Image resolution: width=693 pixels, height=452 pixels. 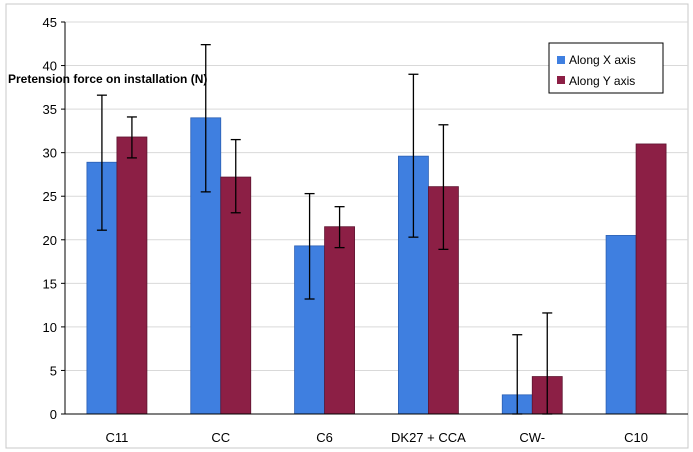 I want to click on y-tick-label-45: 45, so click(x=50, y=22).